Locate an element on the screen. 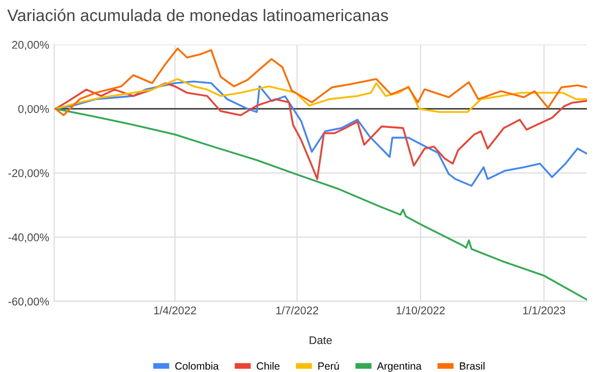 This screenshot has width=602, height=372. y-tick-label: 20,00% is located at coordinates (30, 45).